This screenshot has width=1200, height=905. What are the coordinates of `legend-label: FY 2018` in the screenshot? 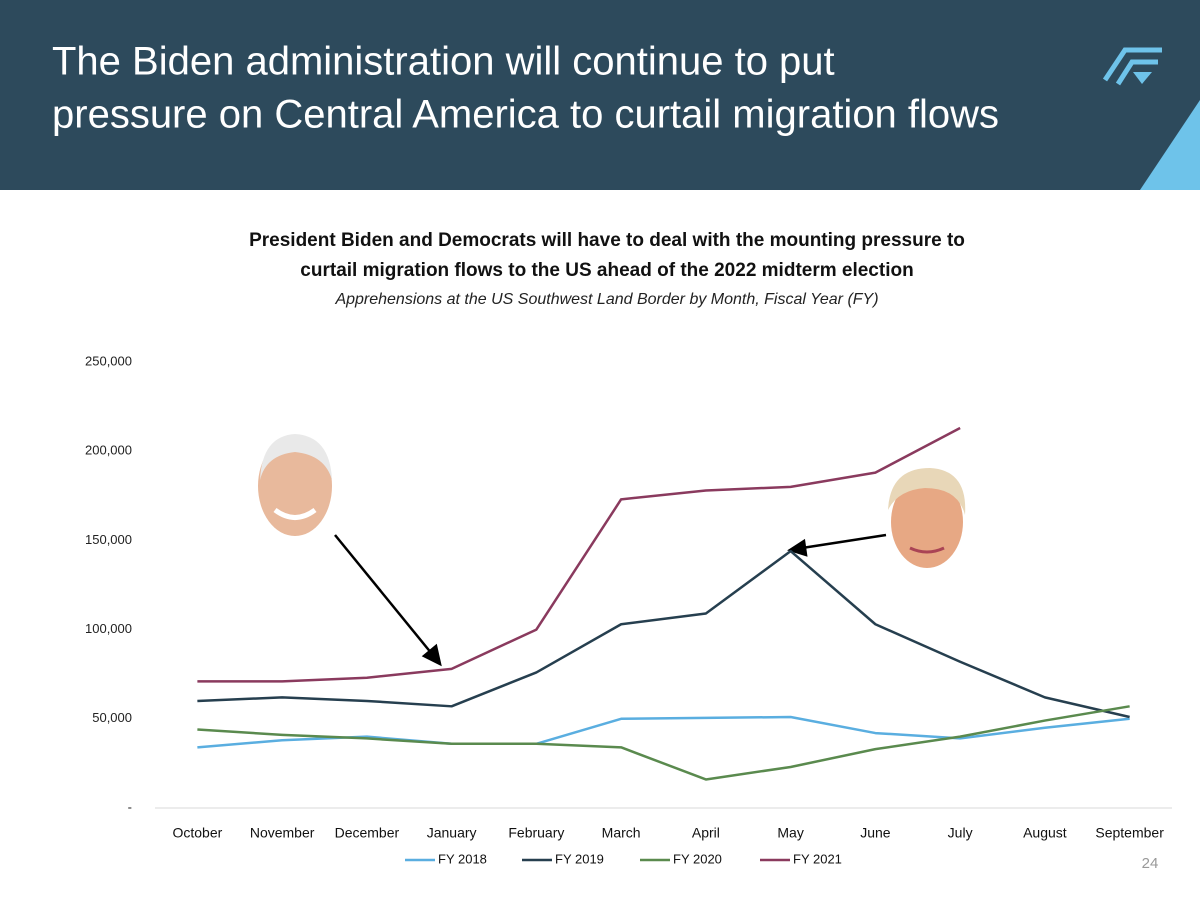 It's located at (462, 858).